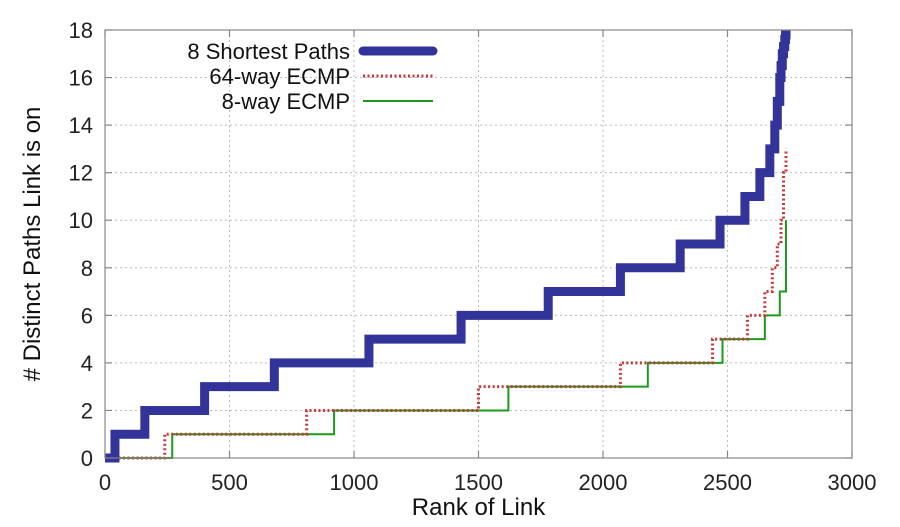 The height and width of the screenshot is (527, 900). I want to click on legend-label: 8 Shortest Paths, so click(268, 51).